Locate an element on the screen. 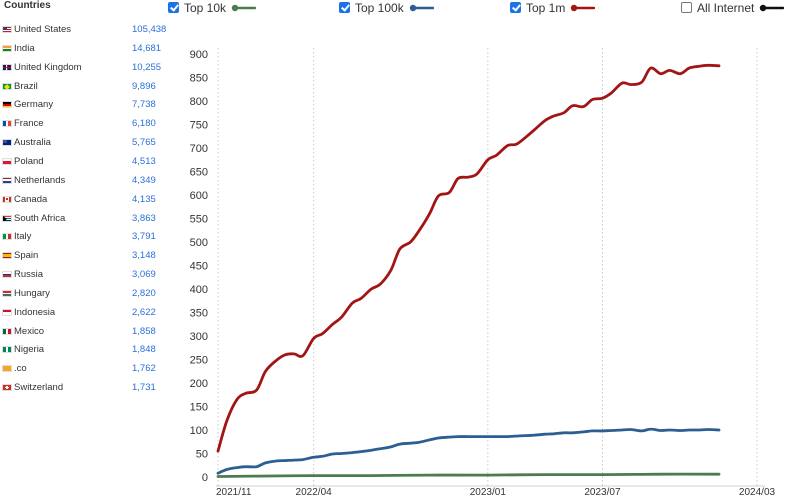 The image size is (800, 498). country-row: .co 1,762 is located at coordinates (86, 369).